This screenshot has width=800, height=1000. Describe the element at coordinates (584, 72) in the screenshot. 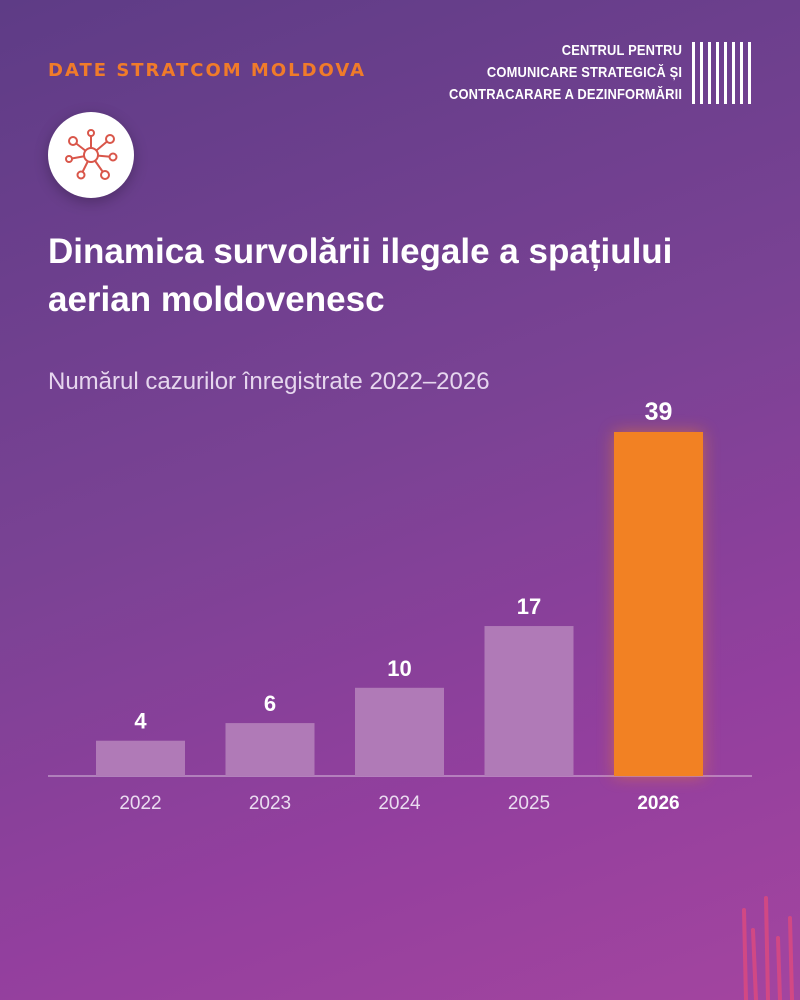

I see `org-line: COMUNICARE STRATEGICĂ ȘI` at that location.